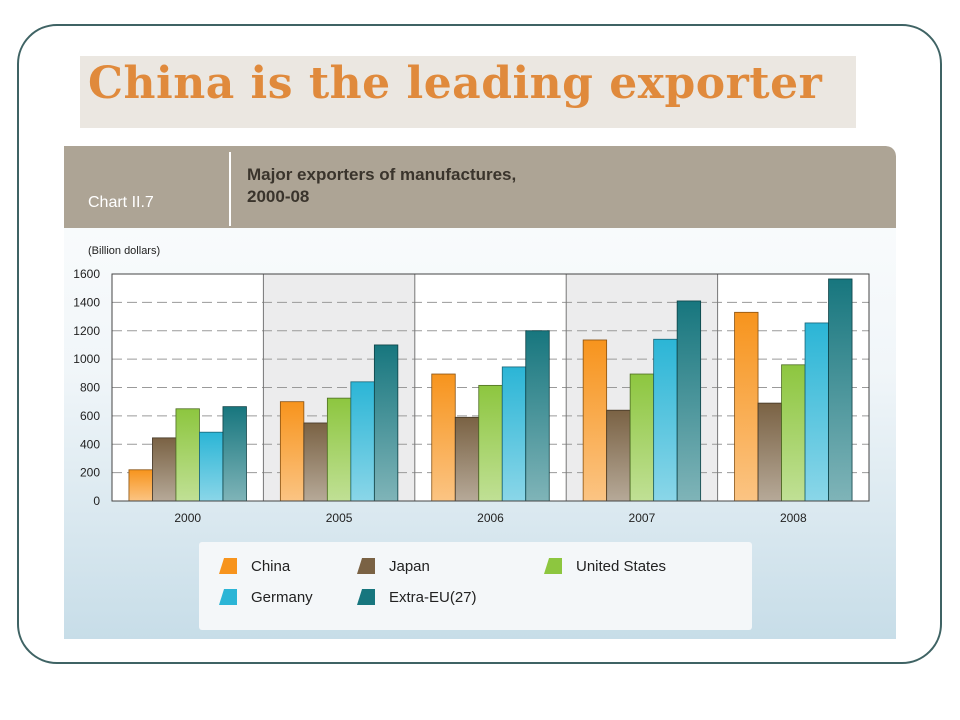 This screenshot has width=960, height=720. What do you see at coordinates (621, 566) in the screenshot?
I see `legend-label: United States` at bounding box center [621, 566].